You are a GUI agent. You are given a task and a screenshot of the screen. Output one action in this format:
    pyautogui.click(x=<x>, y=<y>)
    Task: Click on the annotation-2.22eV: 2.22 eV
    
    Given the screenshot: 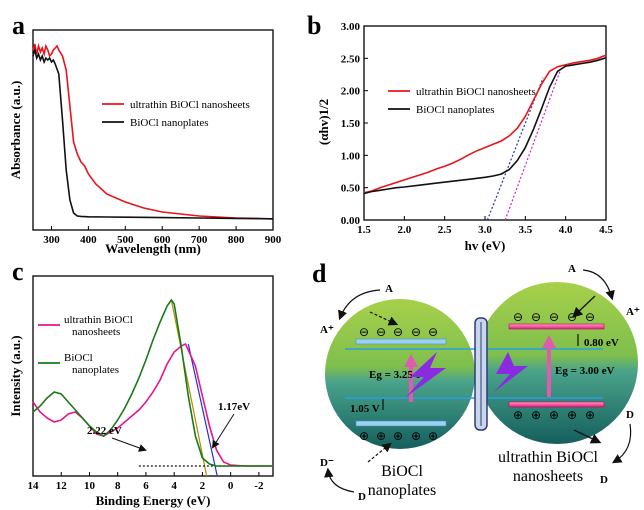 What is the action you would take?
    pyautogui.click(x=104, y=431)
    